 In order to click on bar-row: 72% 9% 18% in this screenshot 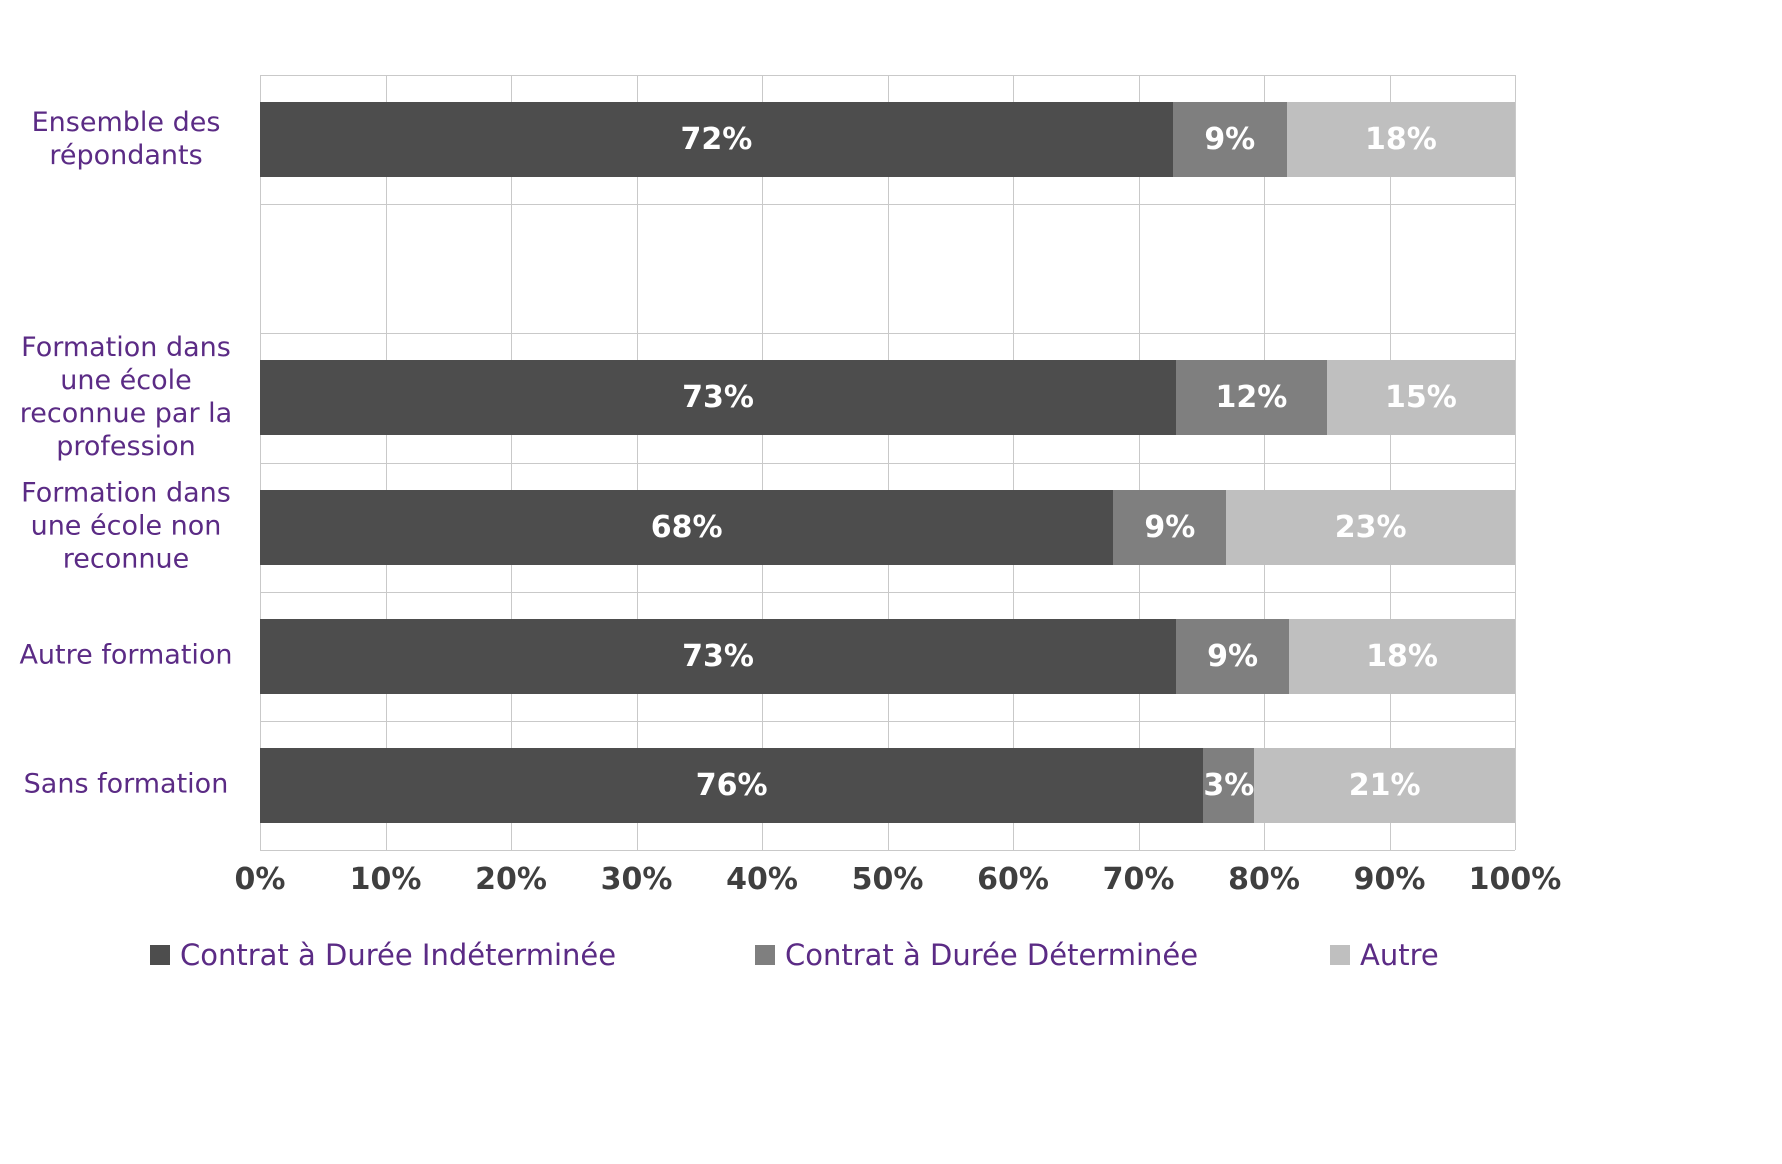, I will do `click(888, 139)`.